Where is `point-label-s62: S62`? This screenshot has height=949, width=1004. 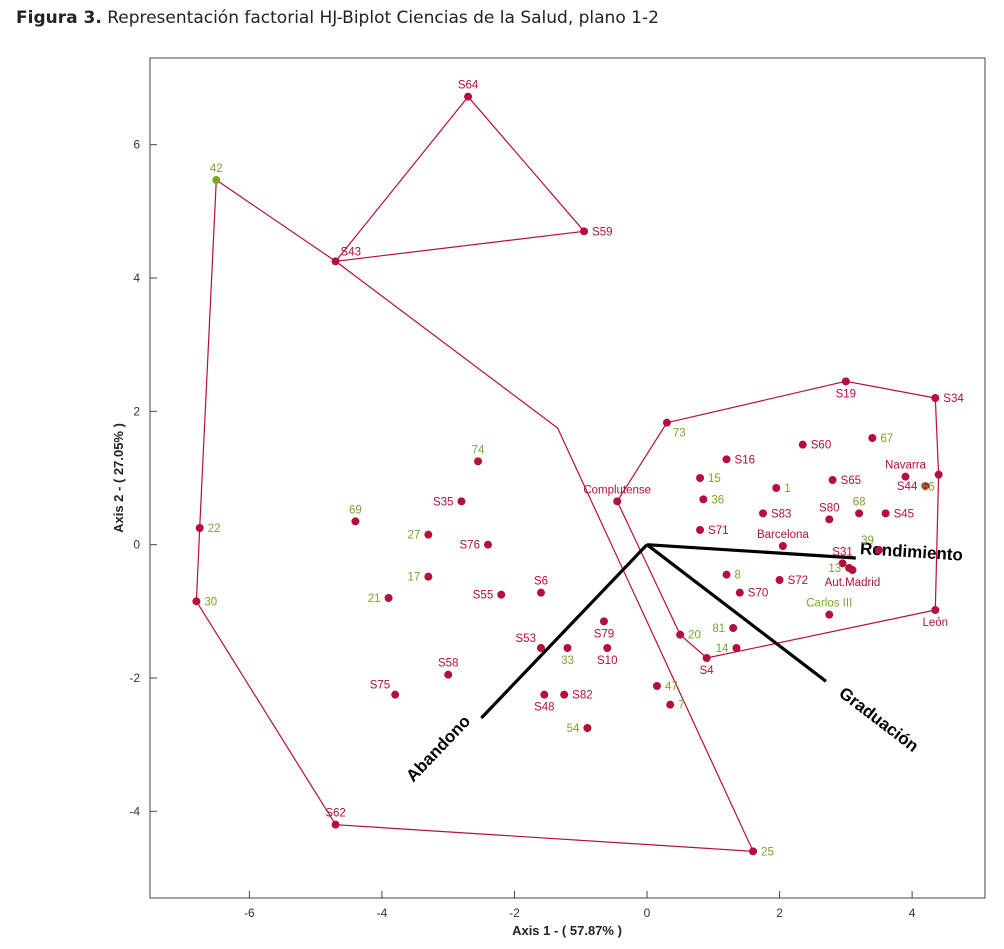
point-label-s62: S62 is located at coordinates (335, 814).